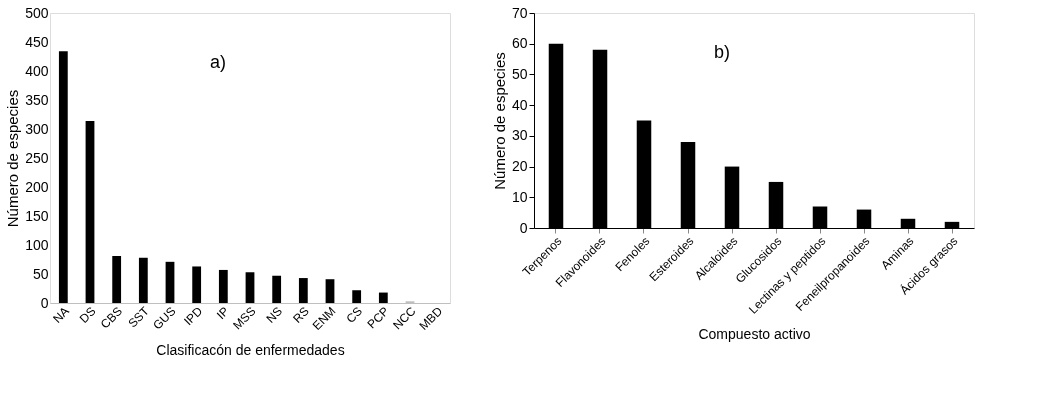  Describe the element at coordinates (37, 244) in the screenshot. I see `y-tick-label: 100` at that location.